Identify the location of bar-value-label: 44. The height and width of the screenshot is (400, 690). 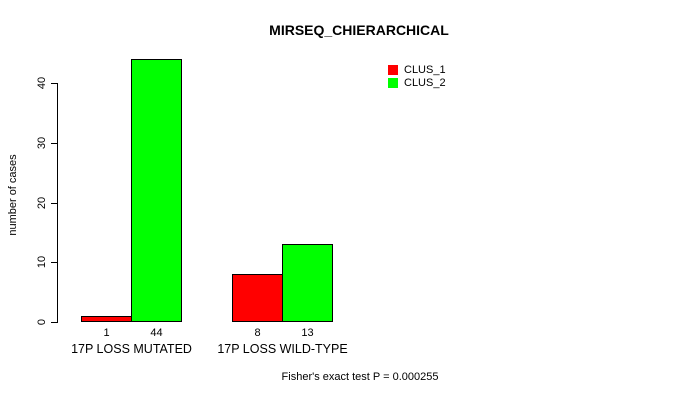
(156, 333).